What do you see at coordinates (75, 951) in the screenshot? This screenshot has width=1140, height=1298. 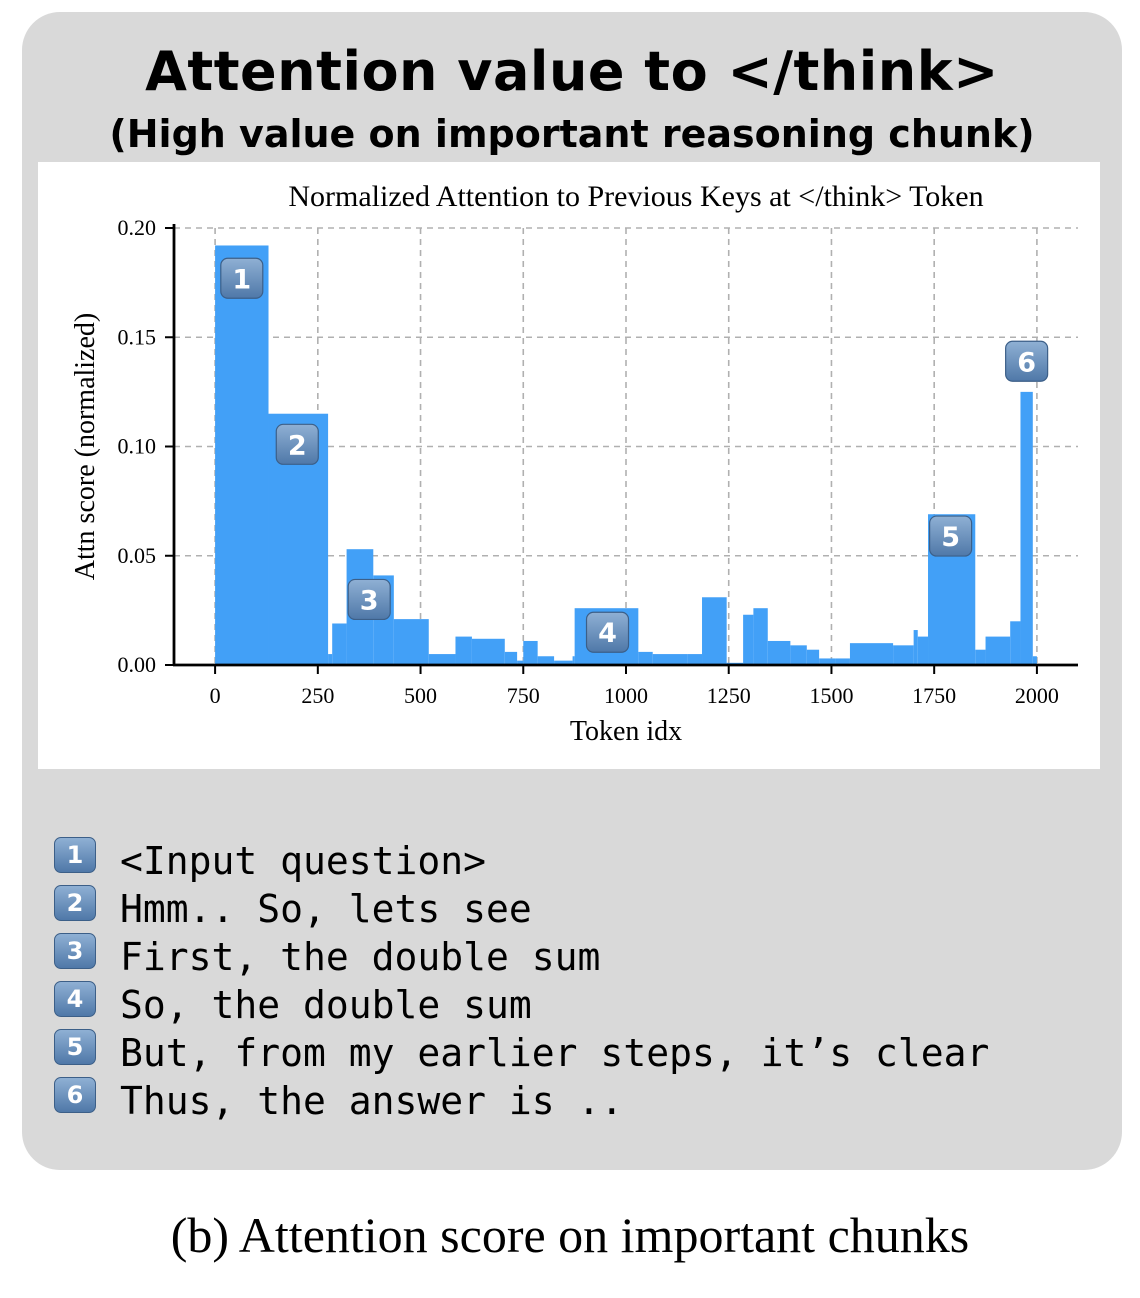 I see `number-badge-icon: 3` at bounding box center [75, 951].